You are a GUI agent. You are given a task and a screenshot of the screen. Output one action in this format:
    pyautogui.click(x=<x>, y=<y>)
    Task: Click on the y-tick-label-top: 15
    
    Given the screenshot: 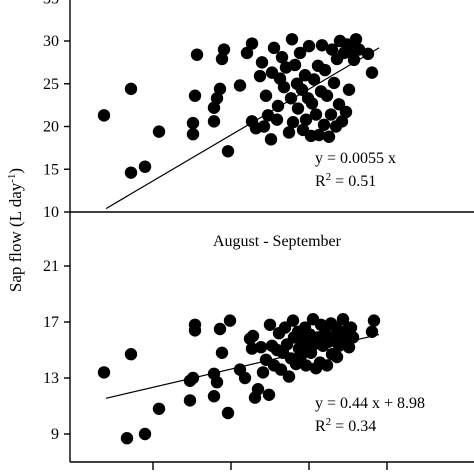 What is the action you would take?
    pyautogui.click(x=51, y=169)
    